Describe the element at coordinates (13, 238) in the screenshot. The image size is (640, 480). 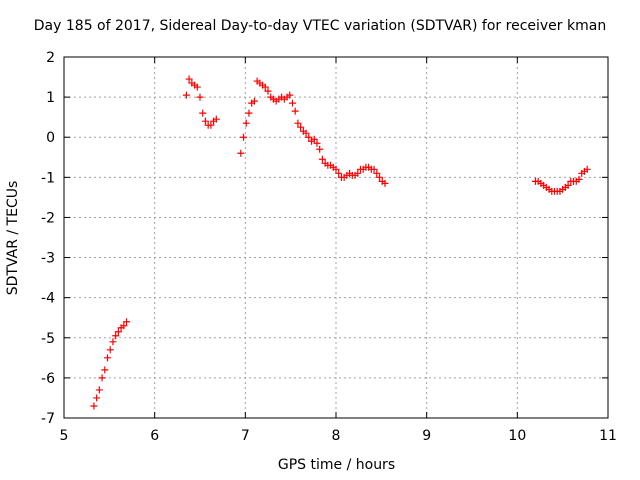
I see `y-axis-label: SDTVAR / TECUs` at that location.